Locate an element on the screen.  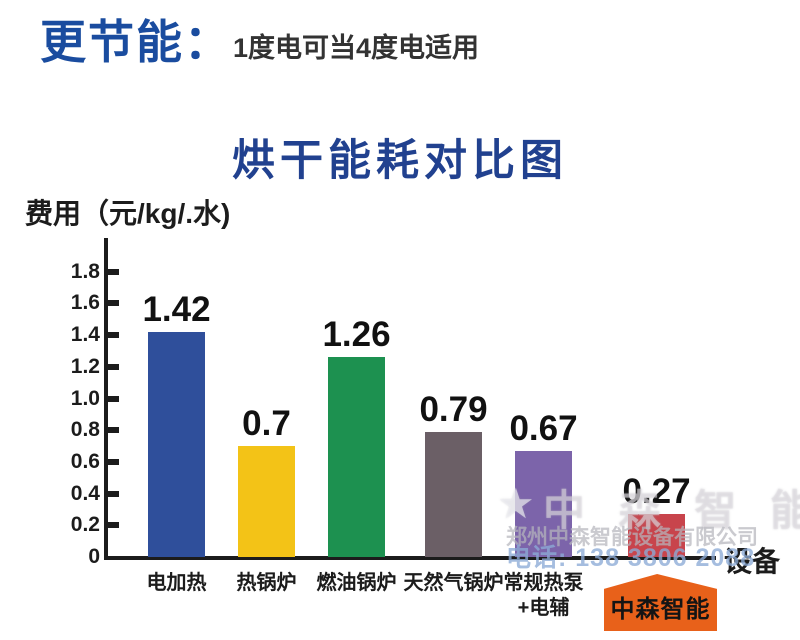
y-axis-tick-label: 0.8 is located at coordinates (85, 430).